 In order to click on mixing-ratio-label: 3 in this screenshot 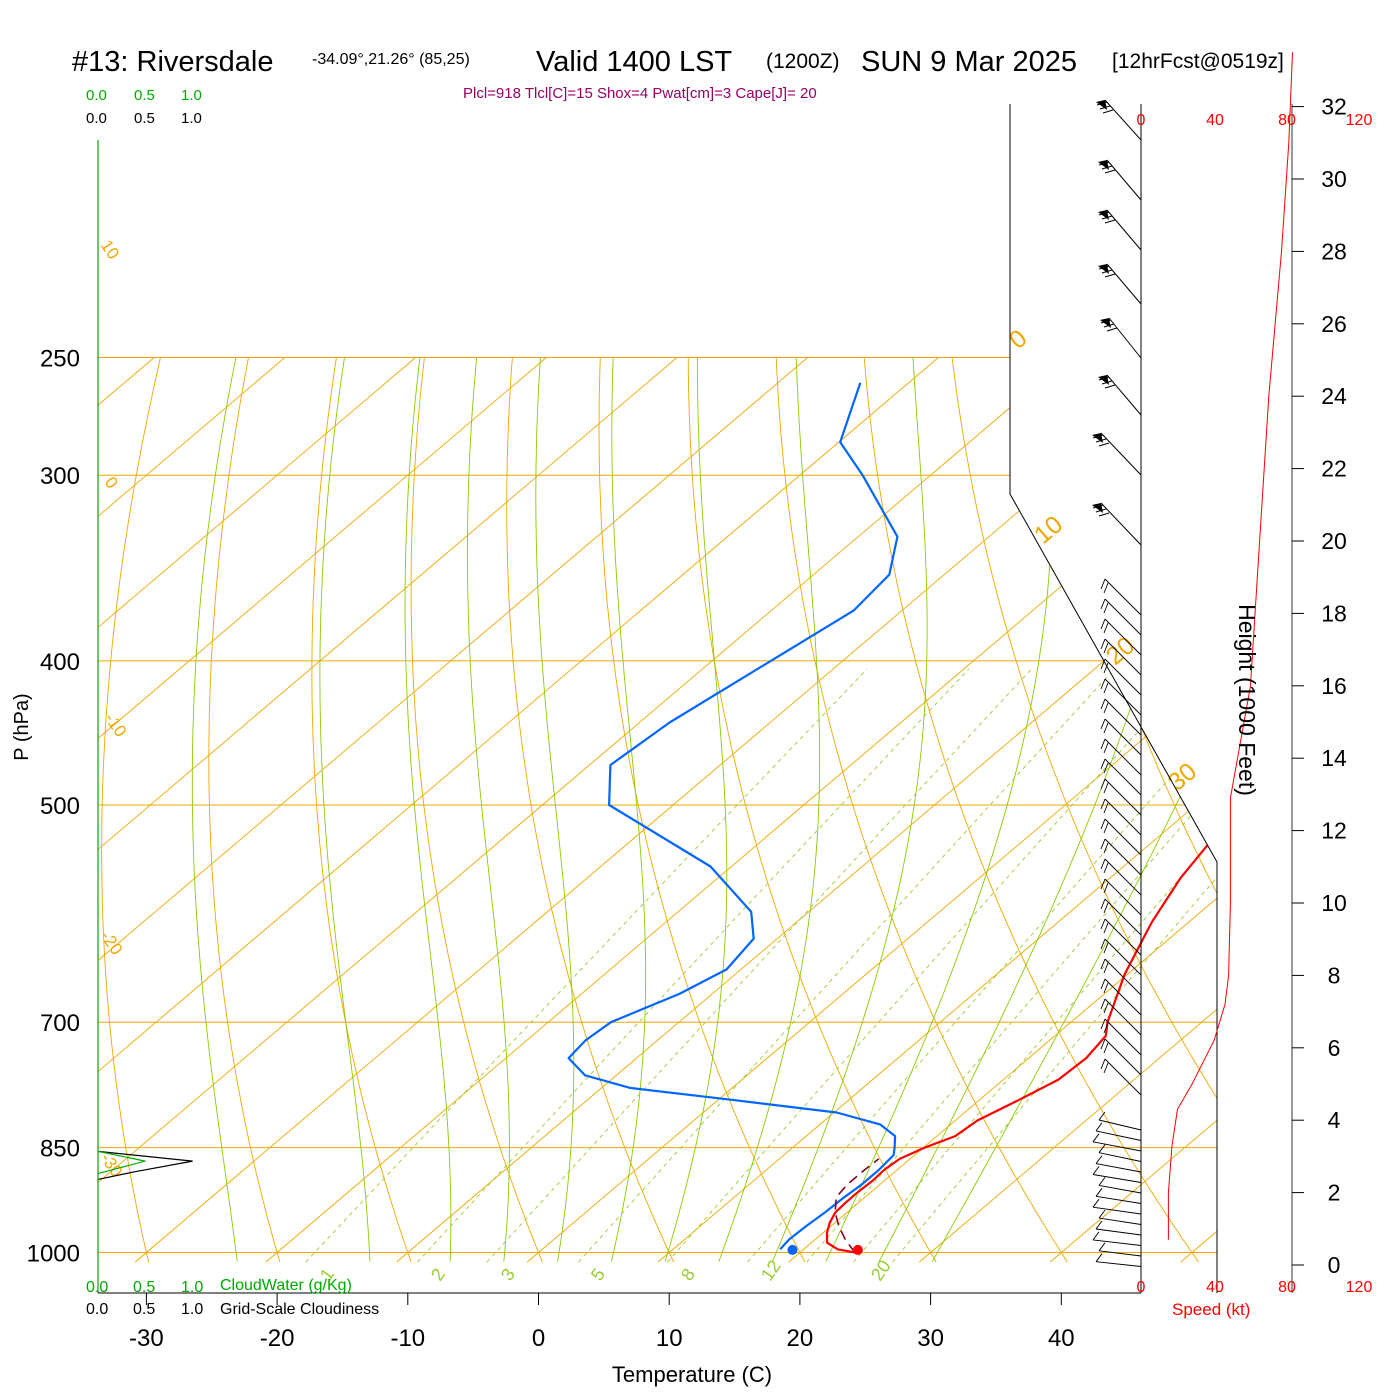, I will do `click(508, 1275)`.